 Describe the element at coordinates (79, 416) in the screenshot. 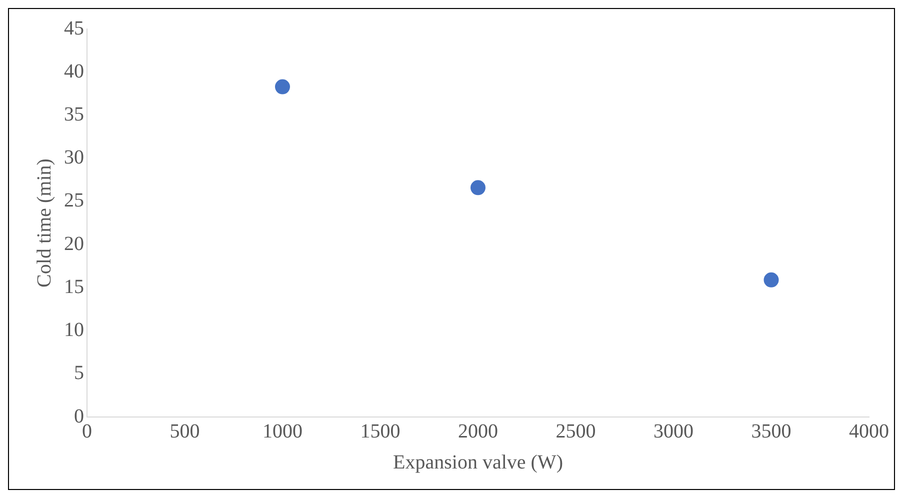

I see `y-tick-label: 0` at that location.